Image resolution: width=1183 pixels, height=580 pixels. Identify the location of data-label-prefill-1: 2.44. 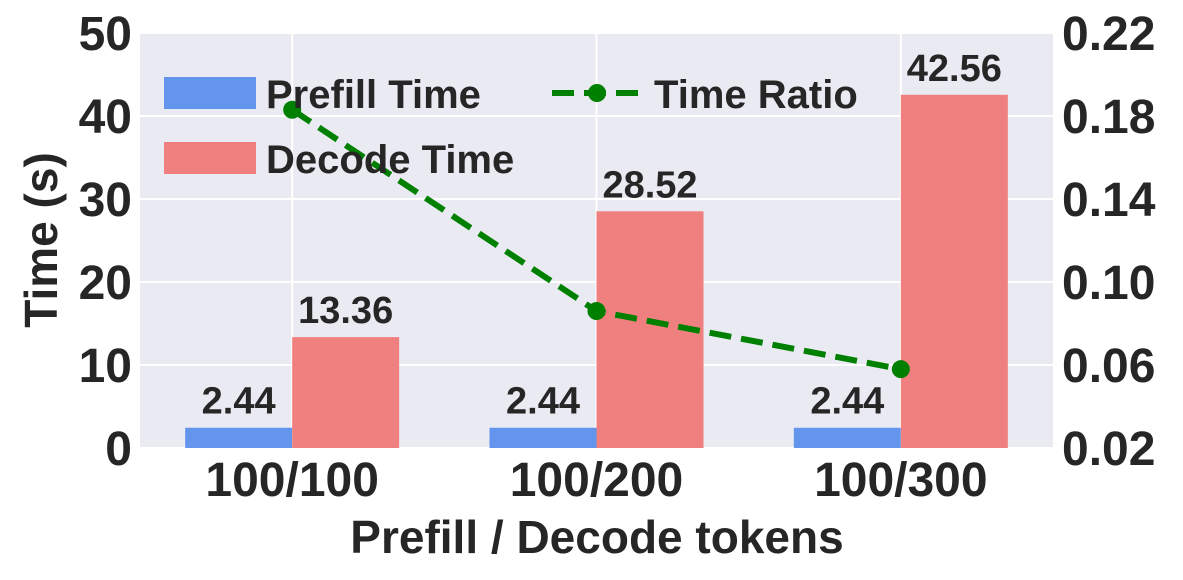
(543, 402).